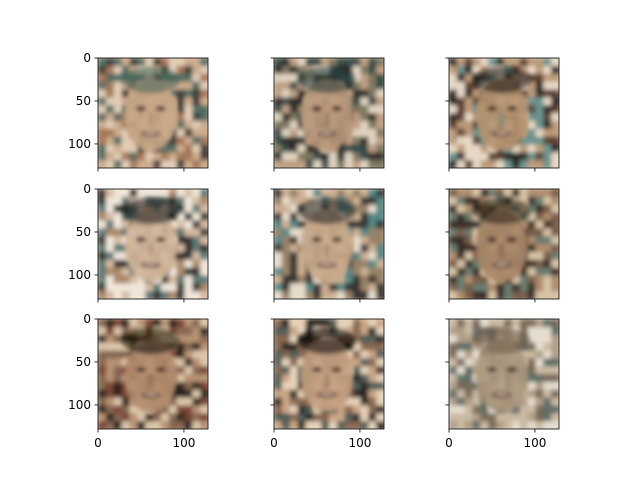 This screenshot has width=640, height=480. I want to click on subplot-r2c1: 0 50 100, so click(138, 242).